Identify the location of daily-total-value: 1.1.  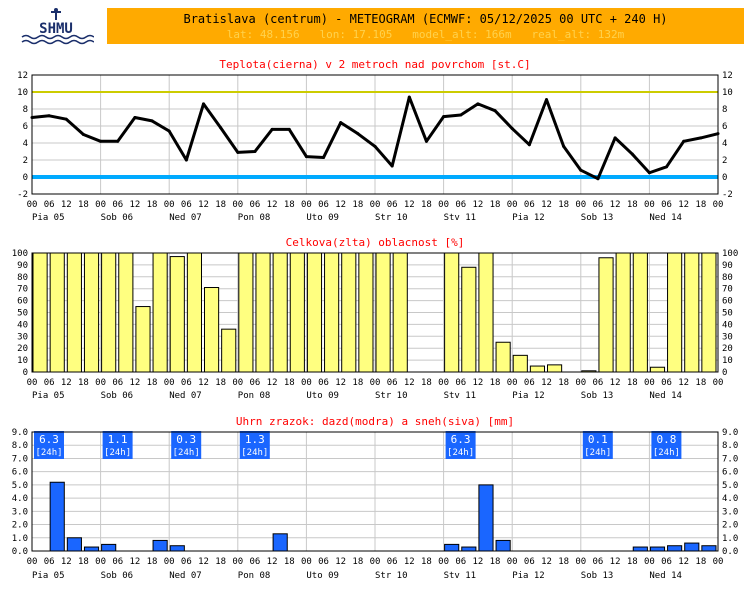
(118, 439).